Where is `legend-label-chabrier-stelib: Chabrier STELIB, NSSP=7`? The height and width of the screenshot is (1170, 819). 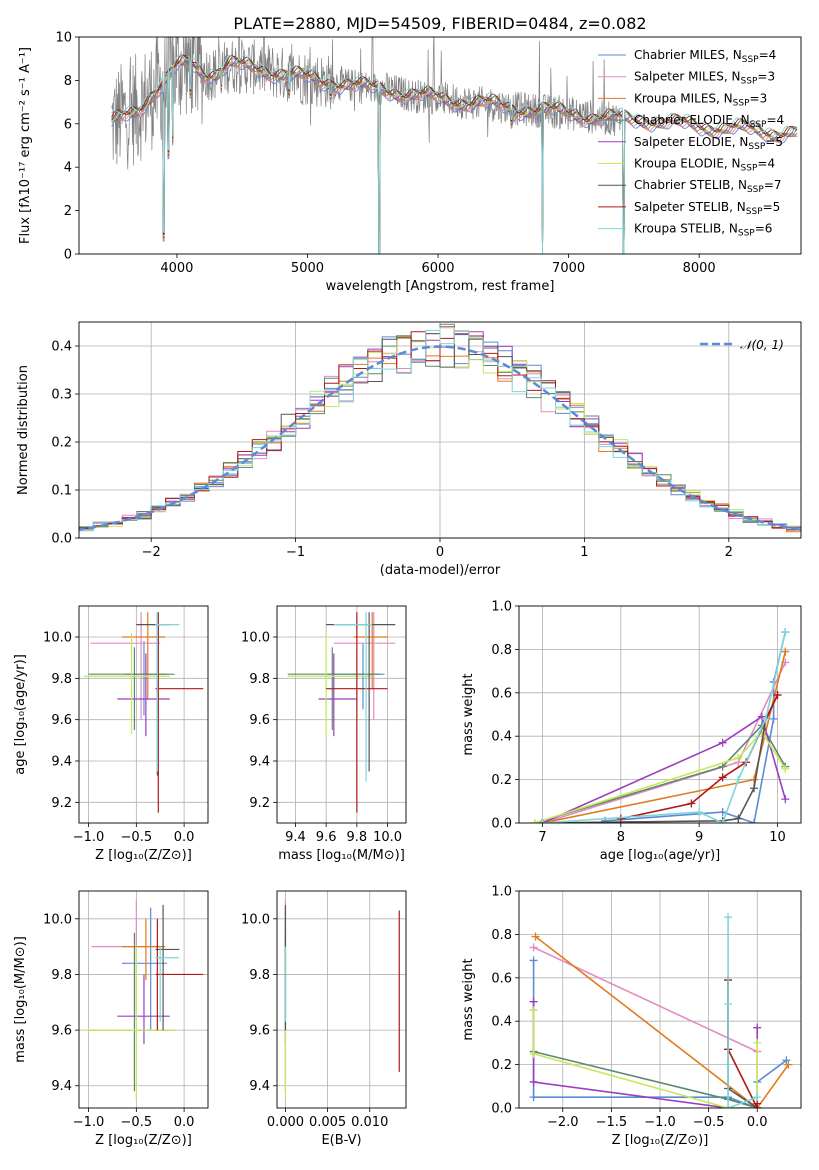 legend-label-chabrier-stelib: Chabrier STELIB, NSSP=7 is located at coordinates (708, 186).